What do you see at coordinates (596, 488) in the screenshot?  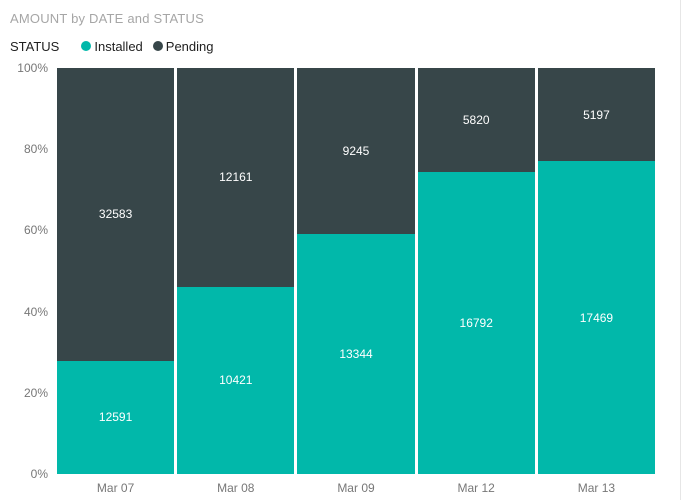 I see `x-axis-label: Mar 13` at bounding box center [596, 488].